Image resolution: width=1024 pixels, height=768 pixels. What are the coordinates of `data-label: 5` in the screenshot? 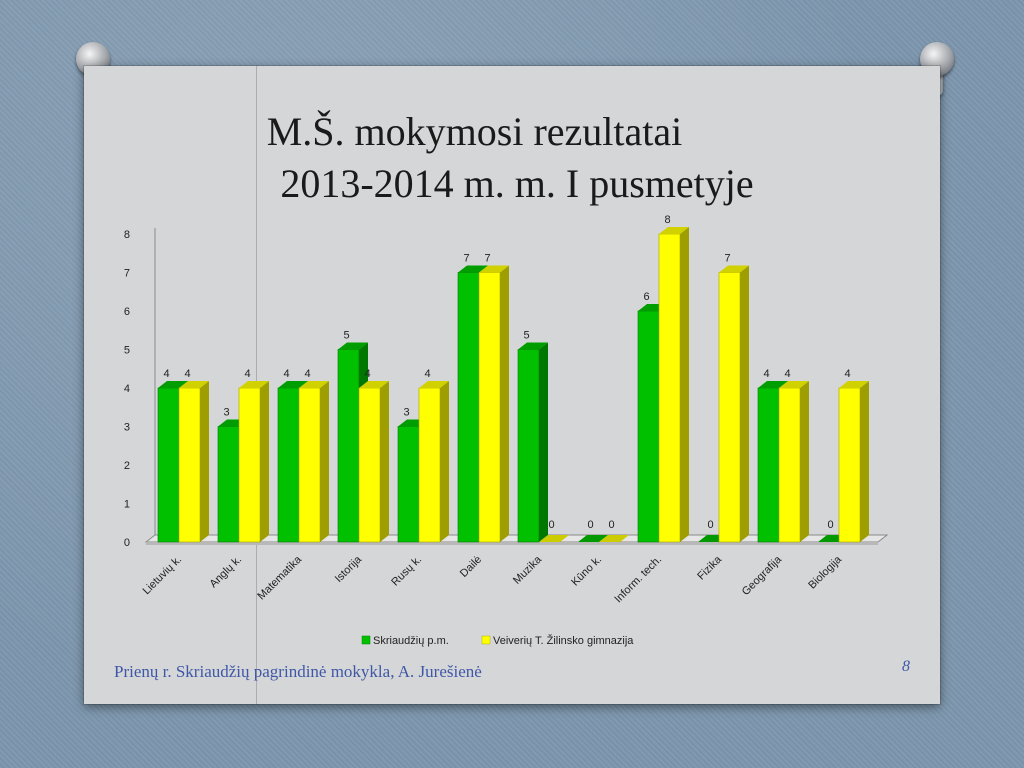 It's located at (346, 336).